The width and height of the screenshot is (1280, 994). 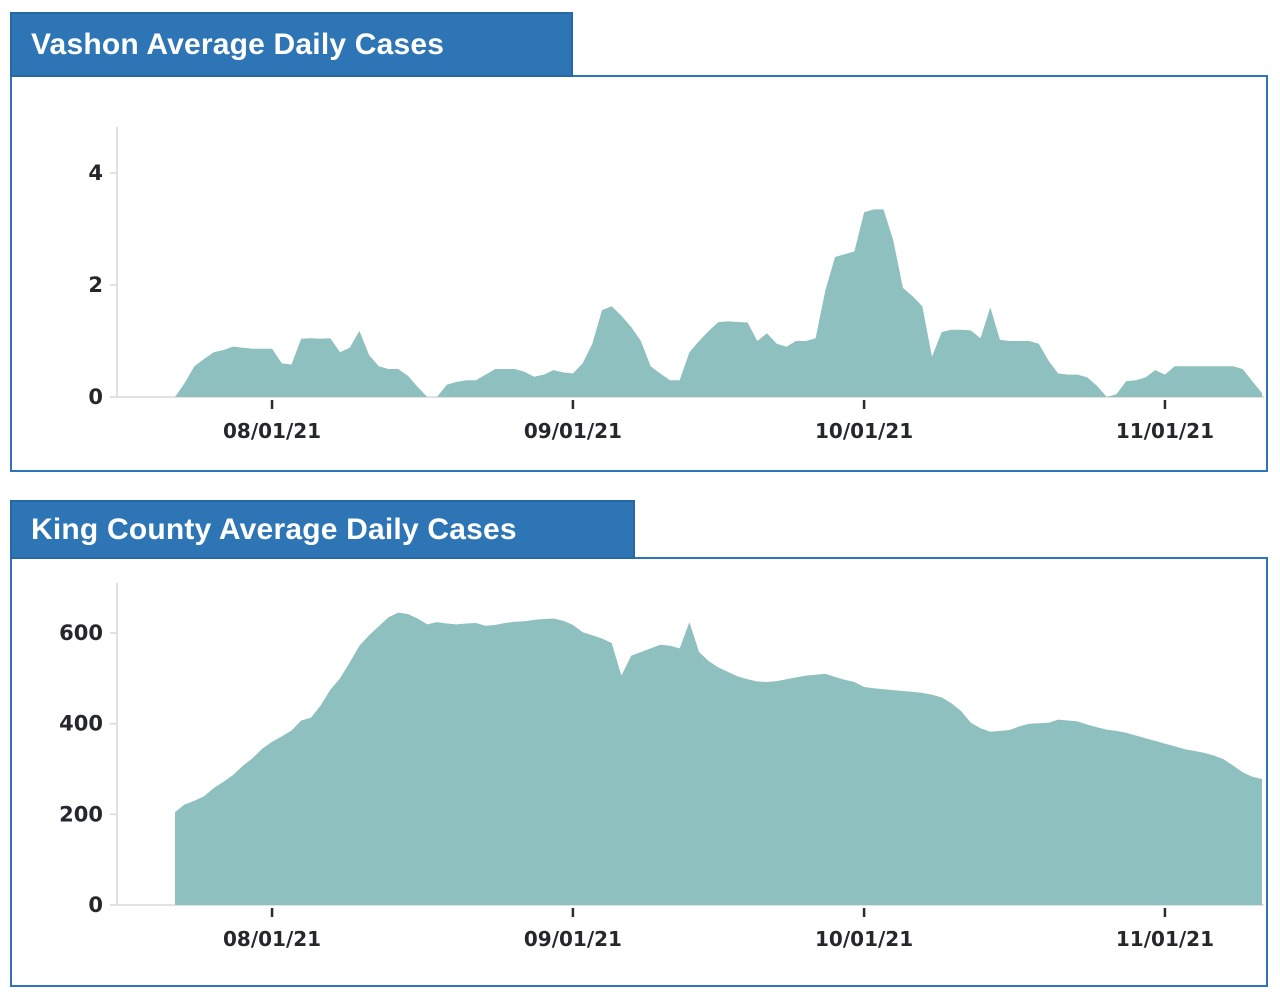 What do you see at coordinates (95, 285) in the screenshot?
I see `y-tick-label: 2` at bounding box center [95, 285].